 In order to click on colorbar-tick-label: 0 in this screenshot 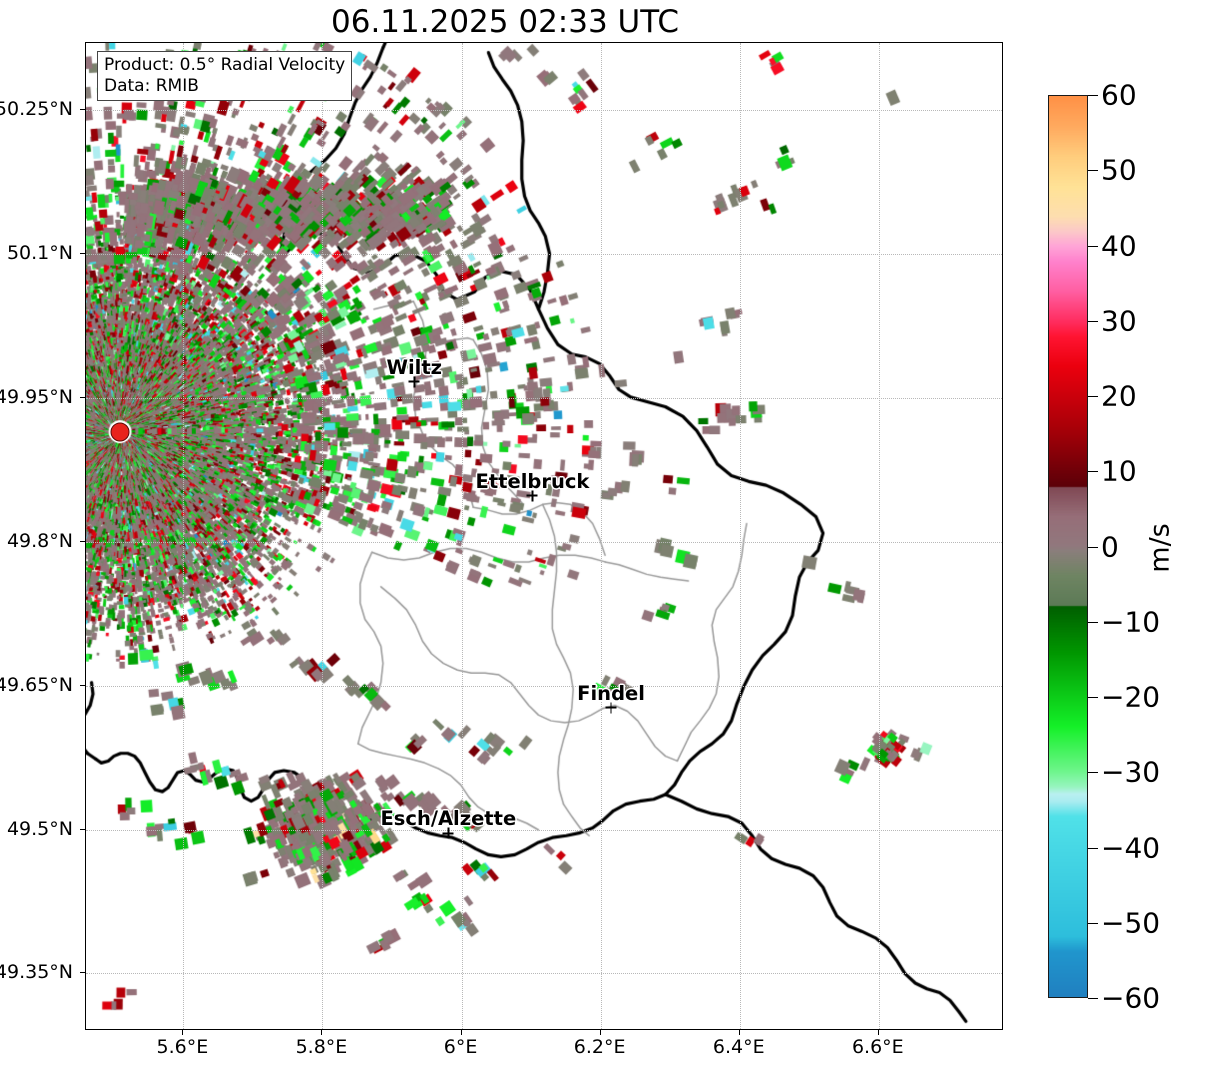, I will do `click(1110, 546)`.